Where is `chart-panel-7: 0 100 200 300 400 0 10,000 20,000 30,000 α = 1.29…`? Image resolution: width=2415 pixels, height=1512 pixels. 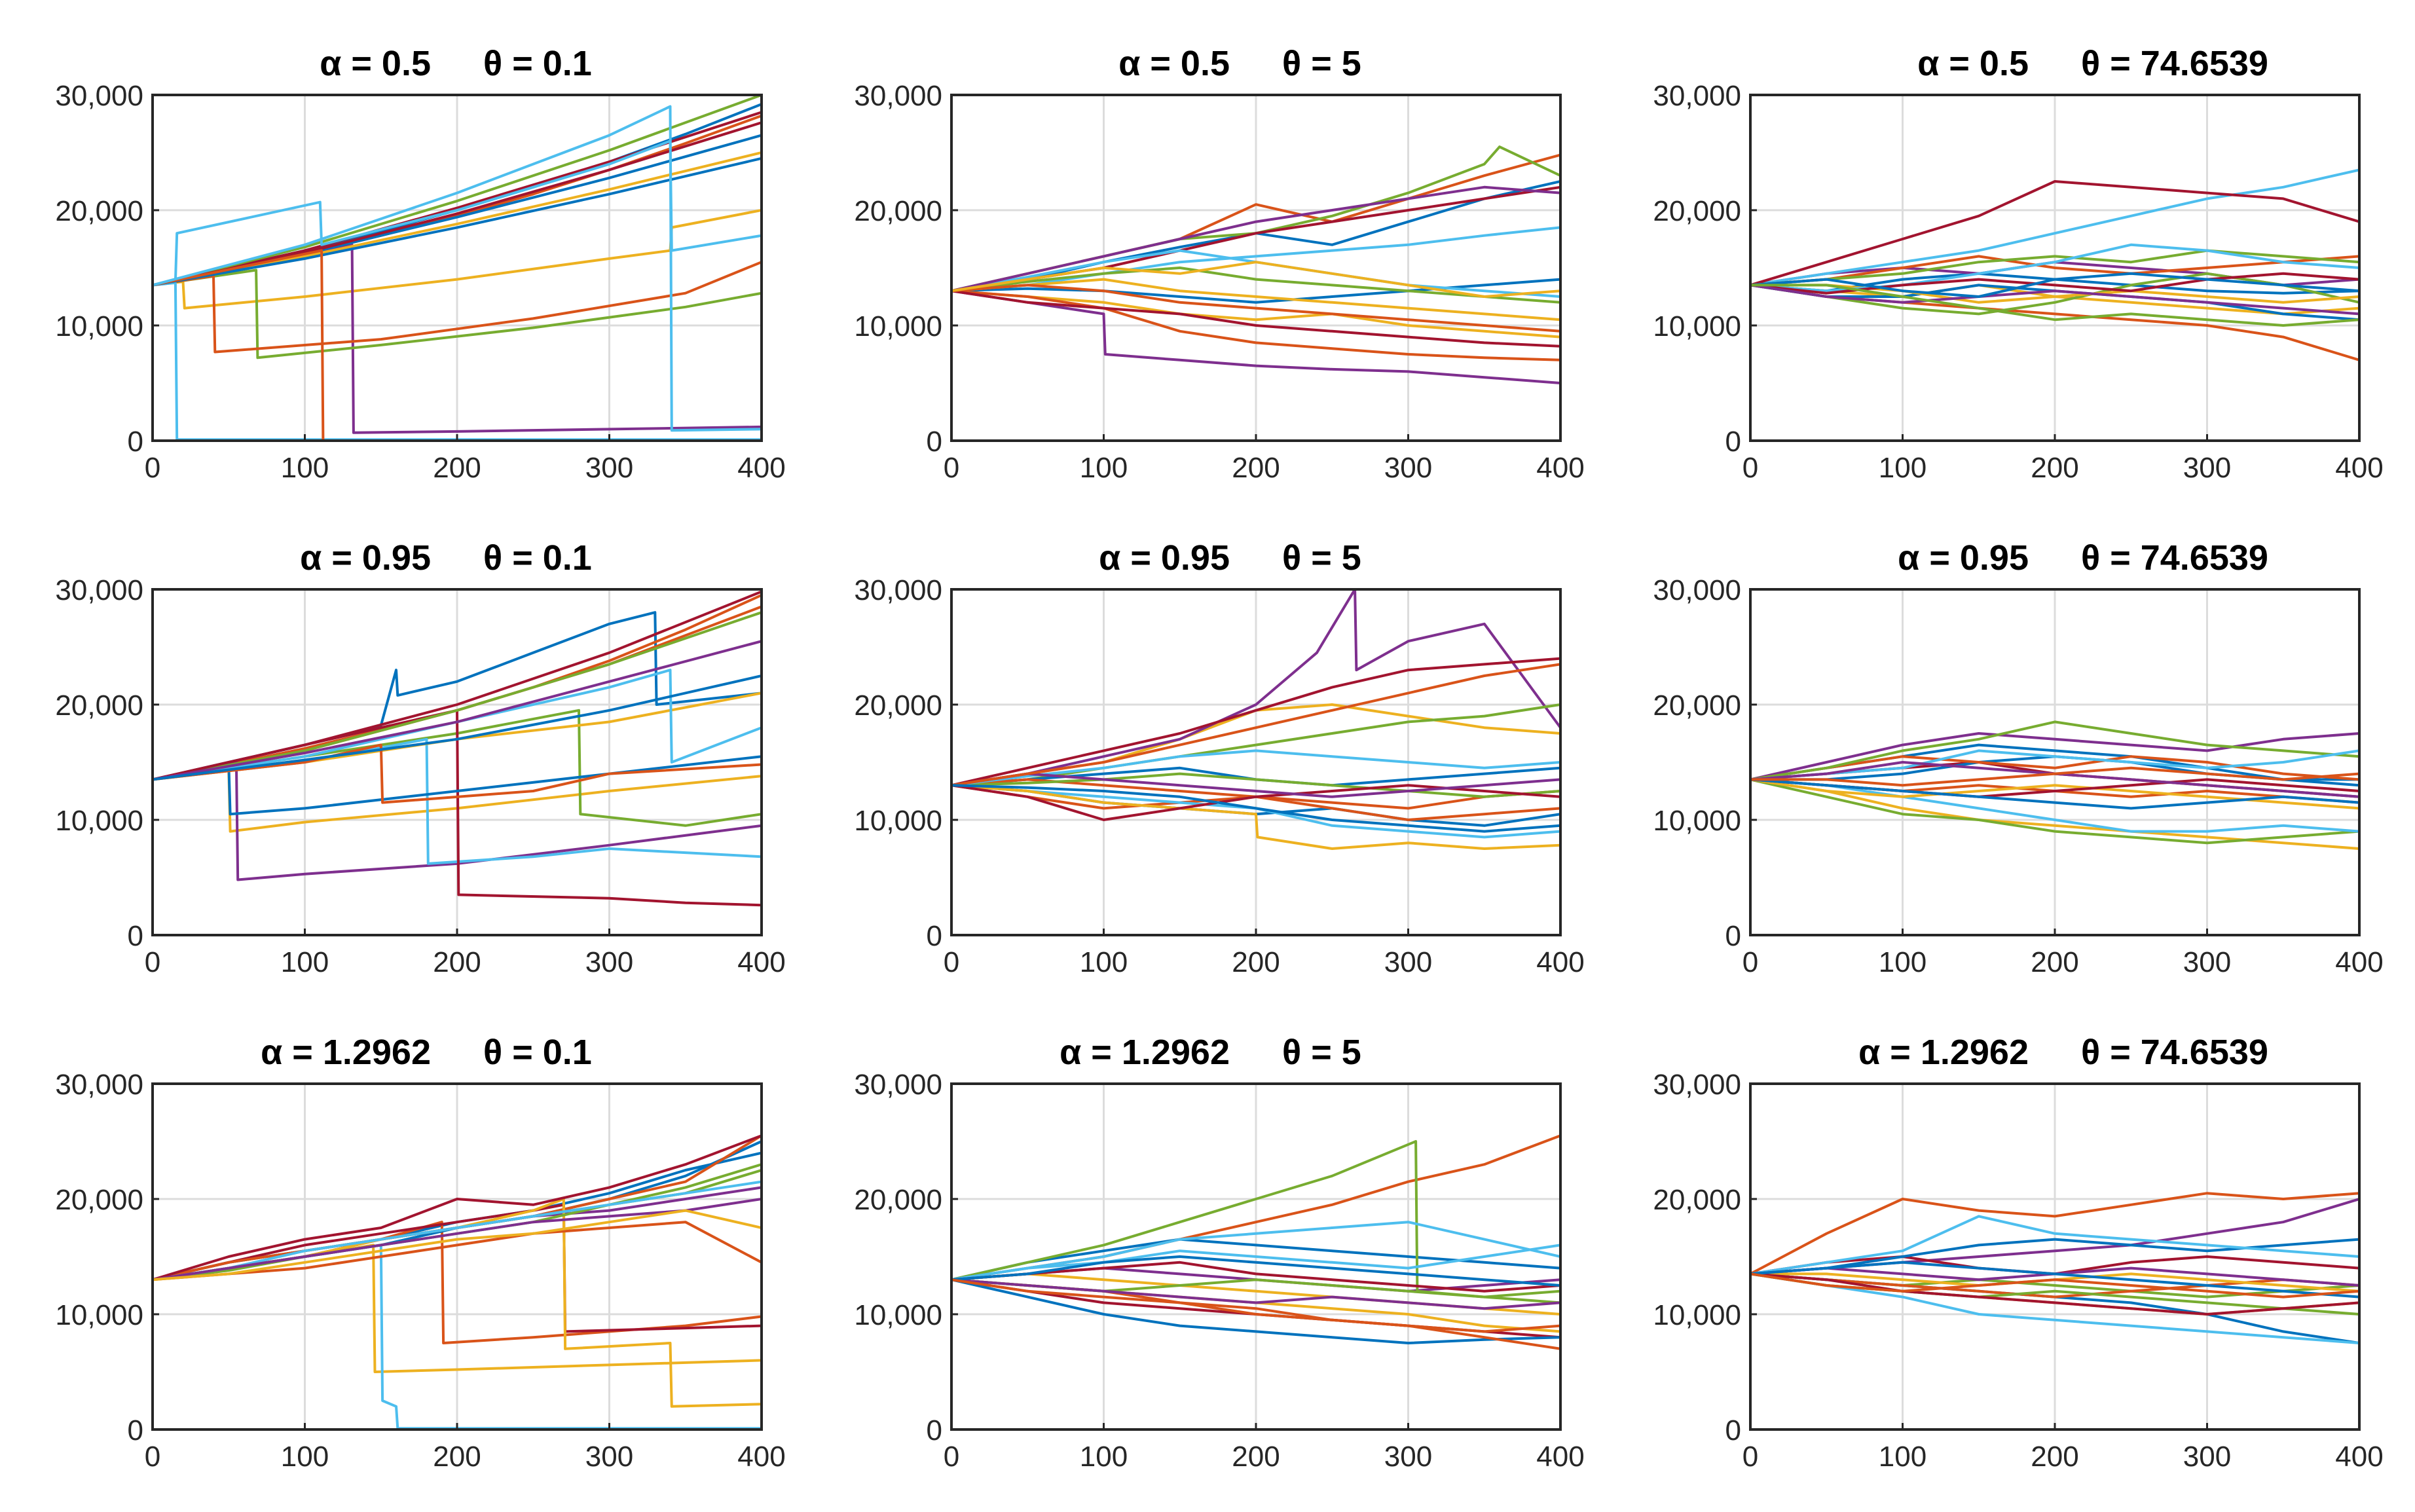 chart-panel-7: 0 100 200 300 400 0 10,000 20,000 30,000 α = 1.29… is located at coordinates (420, 1253).